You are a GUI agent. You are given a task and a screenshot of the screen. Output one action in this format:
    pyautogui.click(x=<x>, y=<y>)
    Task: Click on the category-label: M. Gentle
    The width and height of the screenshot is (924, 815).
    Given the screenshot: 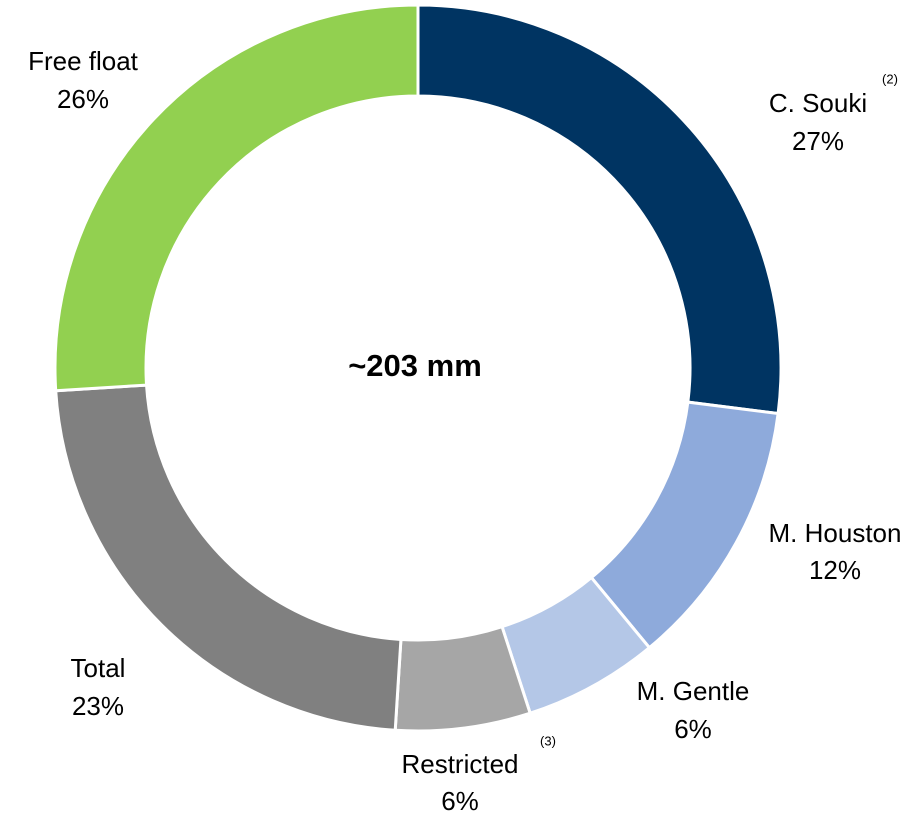 What is the action you would take?
    pyautogui.click(x=693, y=691)
    